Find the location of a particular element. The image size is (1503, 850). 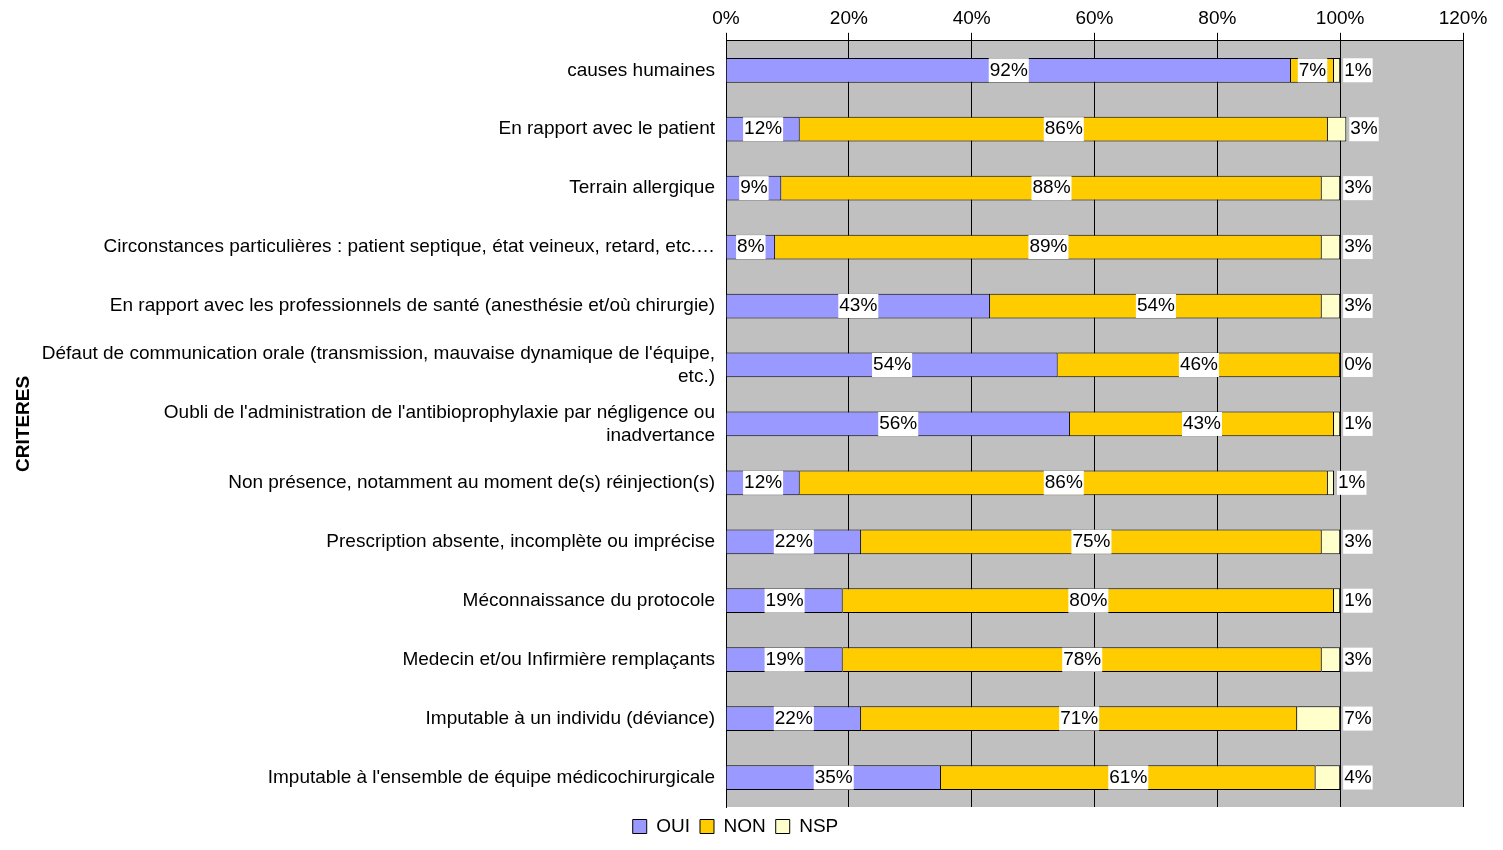

legend-label: NSP is located at coordinates (819, 825).